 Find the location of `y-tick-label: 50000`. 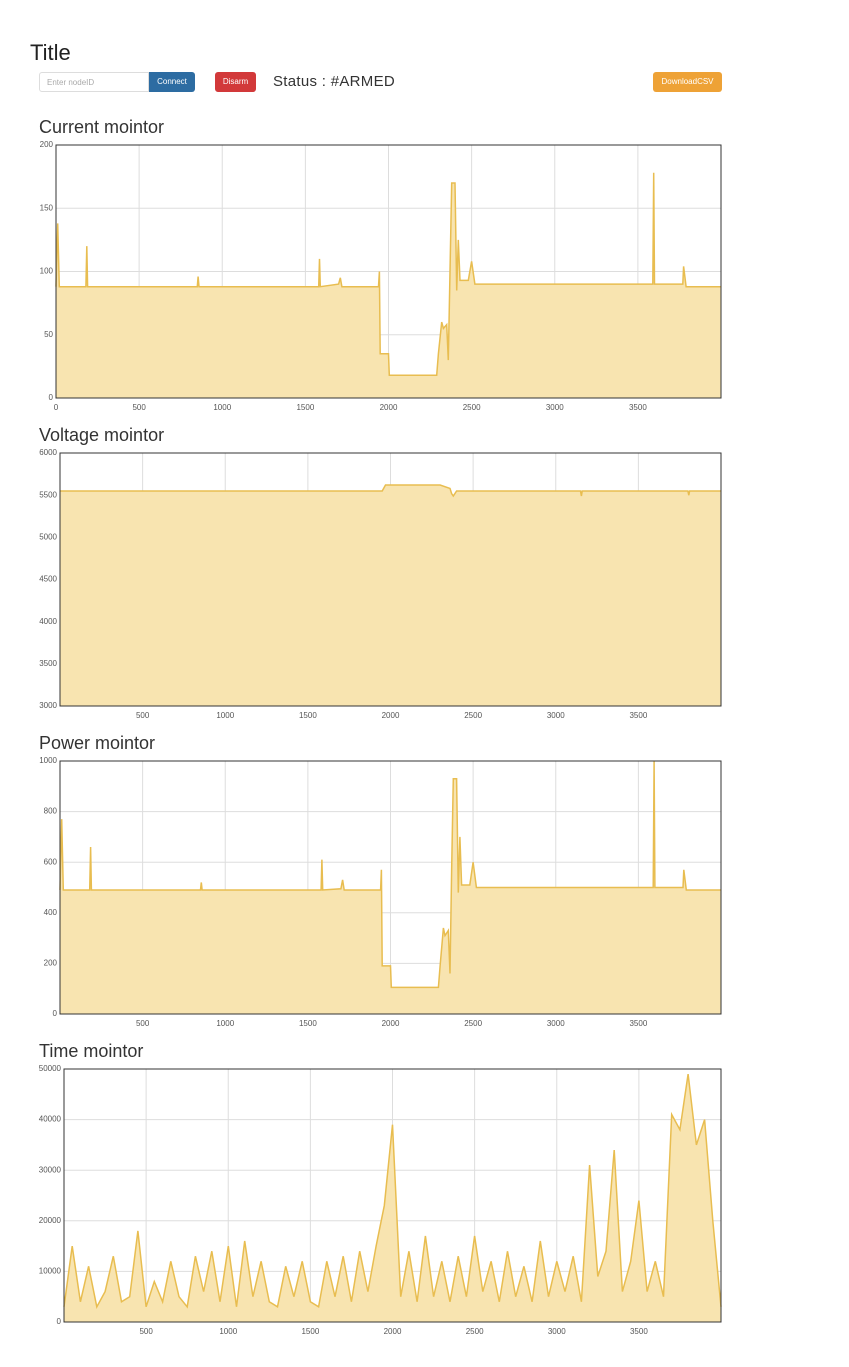

y-tick-label: 50000 is located at coordinates (50, 1068).